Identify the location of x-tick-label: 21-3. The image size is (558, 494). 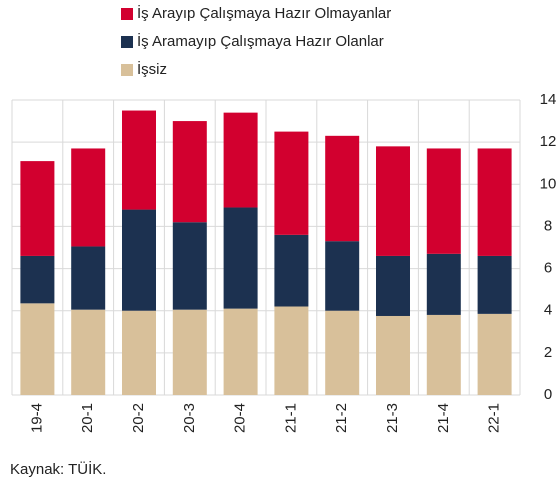
(392, 418).